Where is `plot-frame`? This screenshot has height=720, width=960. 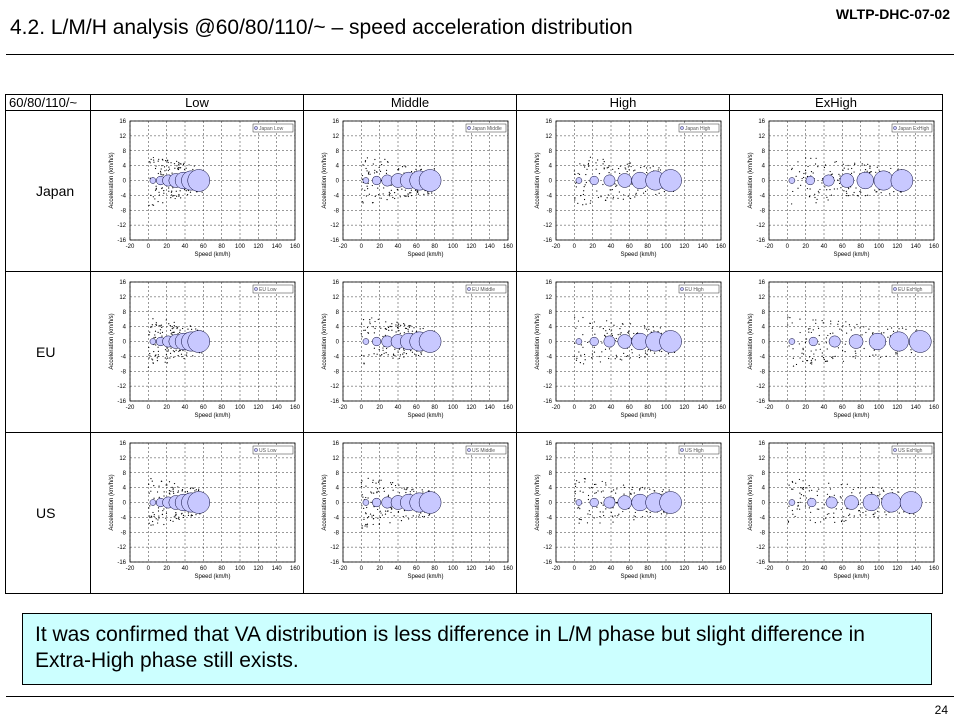
plot-frame is located at coordinates (212, 180).